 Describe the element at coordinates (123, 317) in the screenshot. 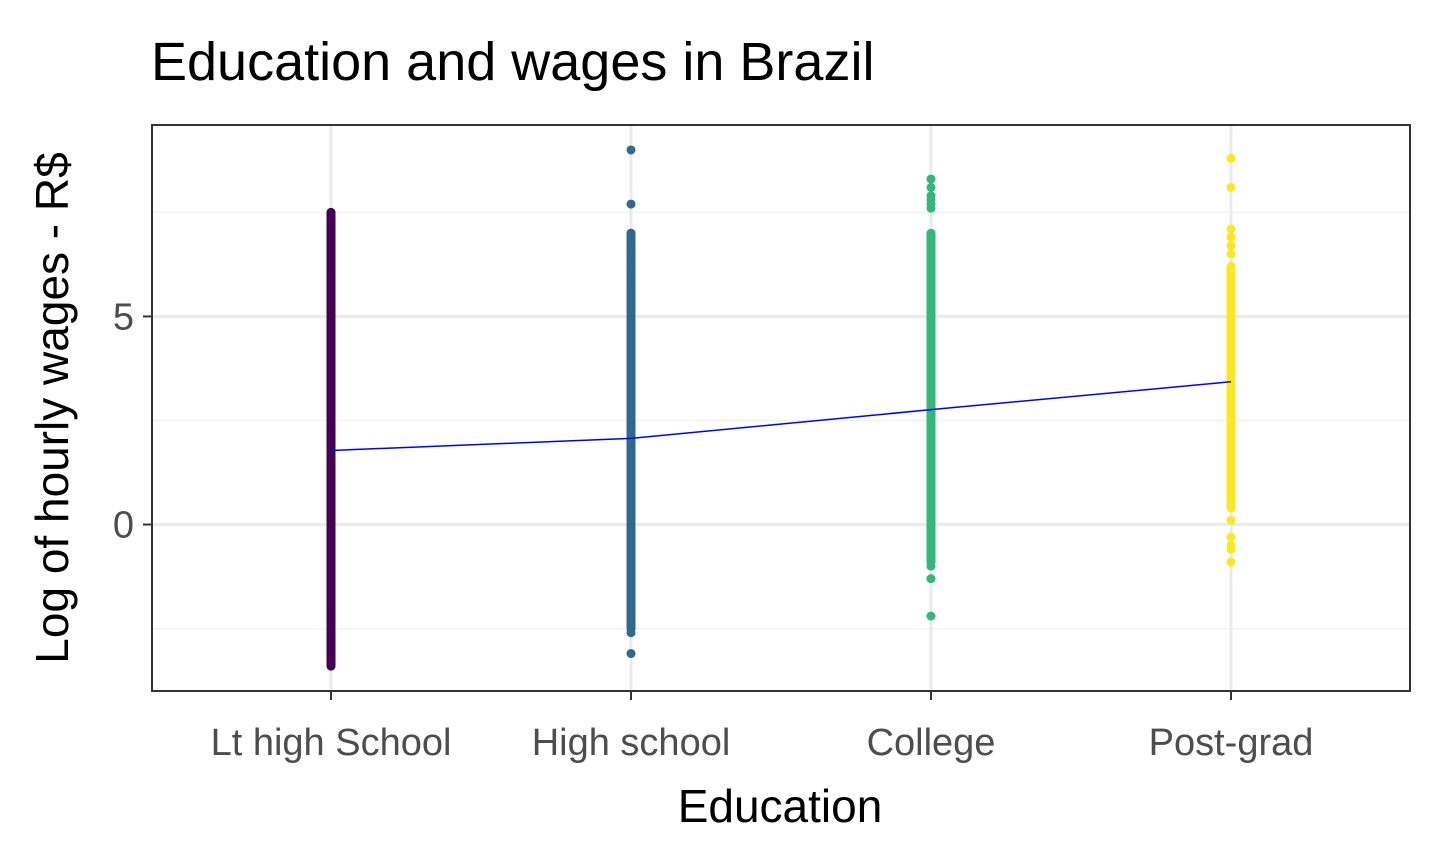

I see `y-tick-label: 5` at that location.